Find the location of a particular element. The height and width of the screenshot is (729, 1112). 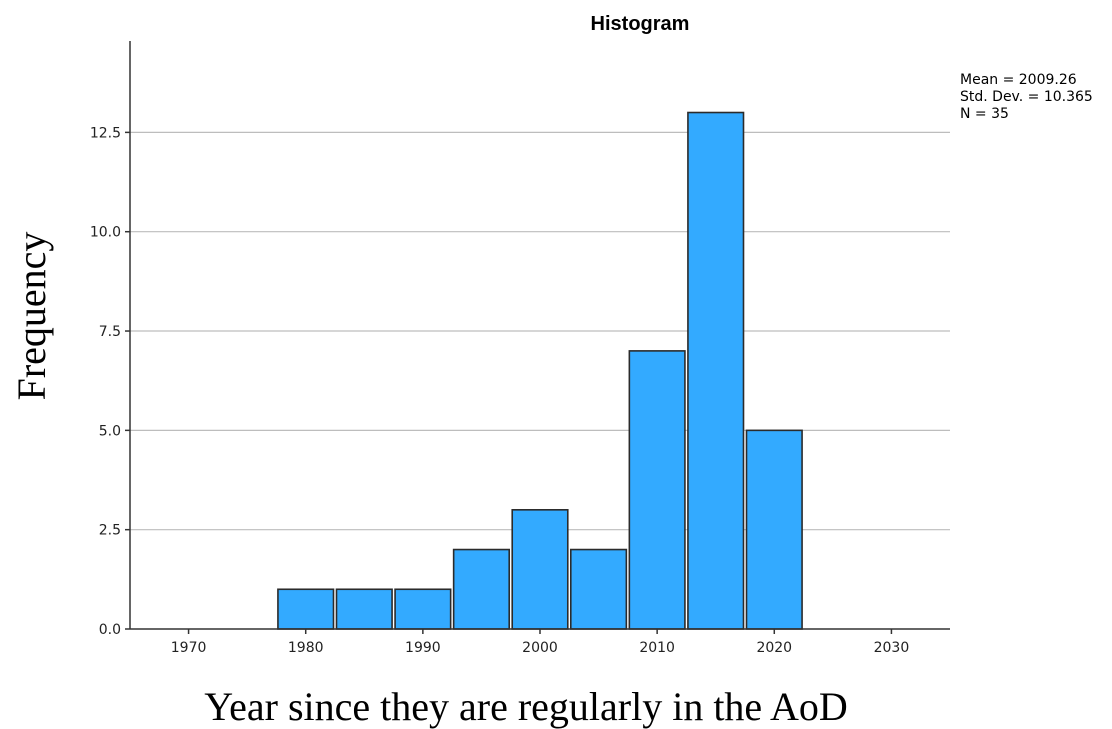

y-tick-label: 2.5 is located at coordinates (110, 531).